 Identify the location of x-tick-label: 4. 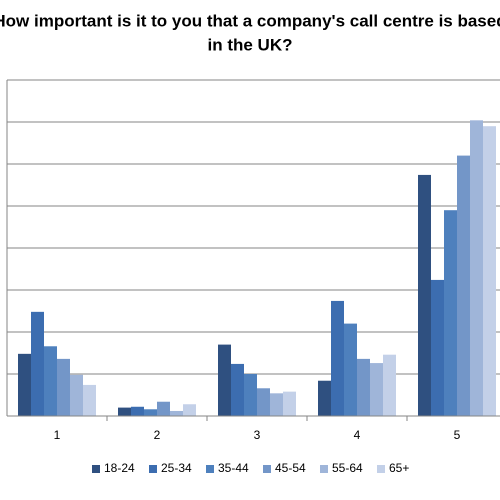
(357, 435).